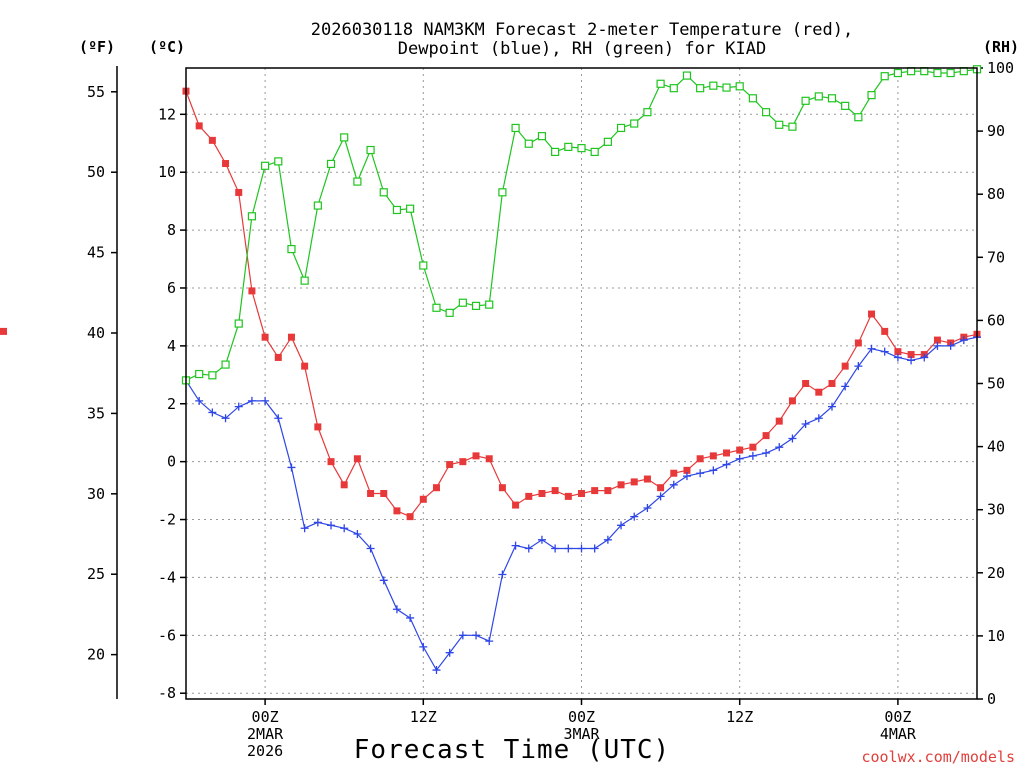 The height and width of the screenshot is (768, 1024). I want to click on y-tick-label-rh: 10, so click(996, 636).